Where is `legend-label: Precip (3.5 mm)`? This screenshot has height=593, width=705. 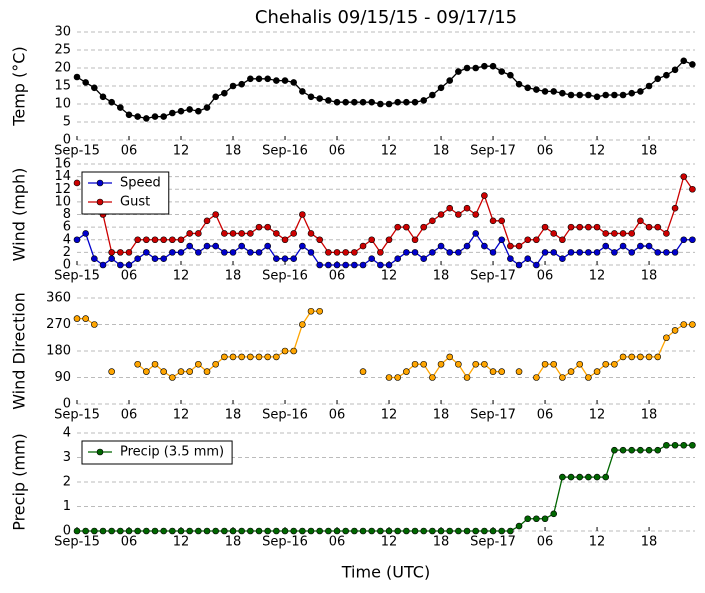 legend-label: Precip (3.5 mm) is located at coordinates (172, 452).